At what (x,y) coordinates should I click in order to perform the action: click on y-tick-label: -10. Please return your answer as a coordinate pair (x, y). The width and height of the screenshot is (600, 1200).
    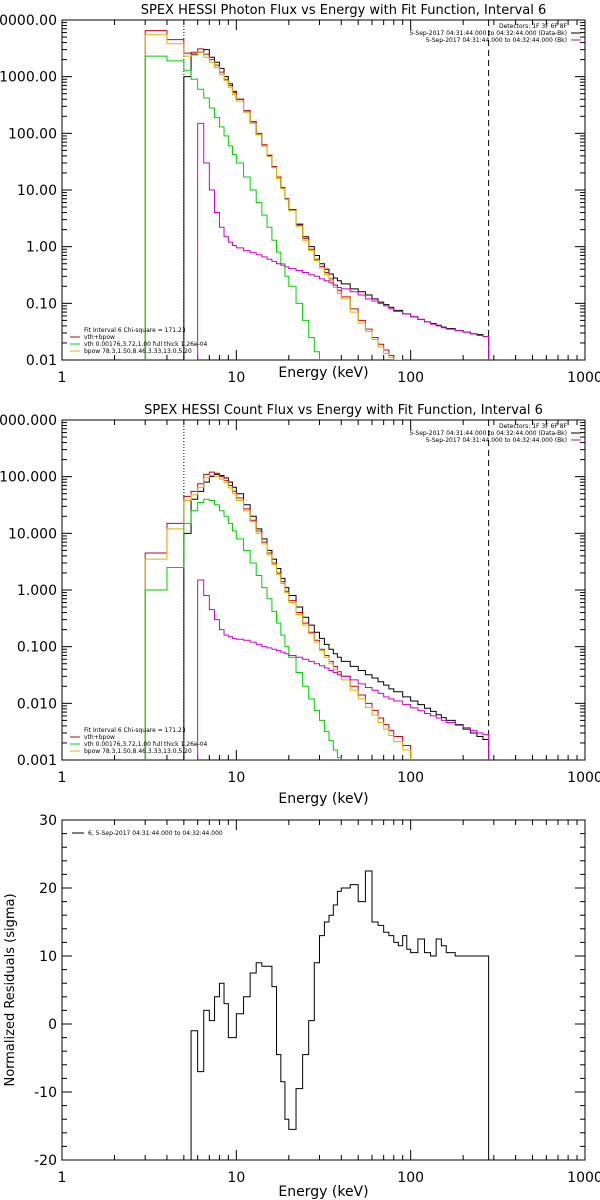
    Looking at the image, I should click on (45, 1093).